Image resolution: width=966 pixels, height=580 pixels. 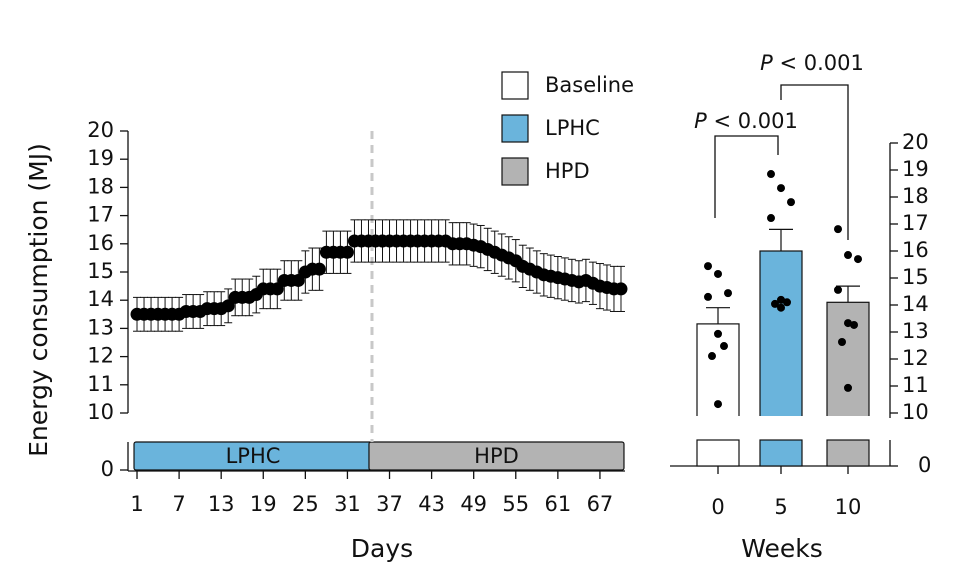 What do you see at coordinates (567, 171) in the screenshot?
I see `legend-label: HPD` at bounding box center [567, 171].